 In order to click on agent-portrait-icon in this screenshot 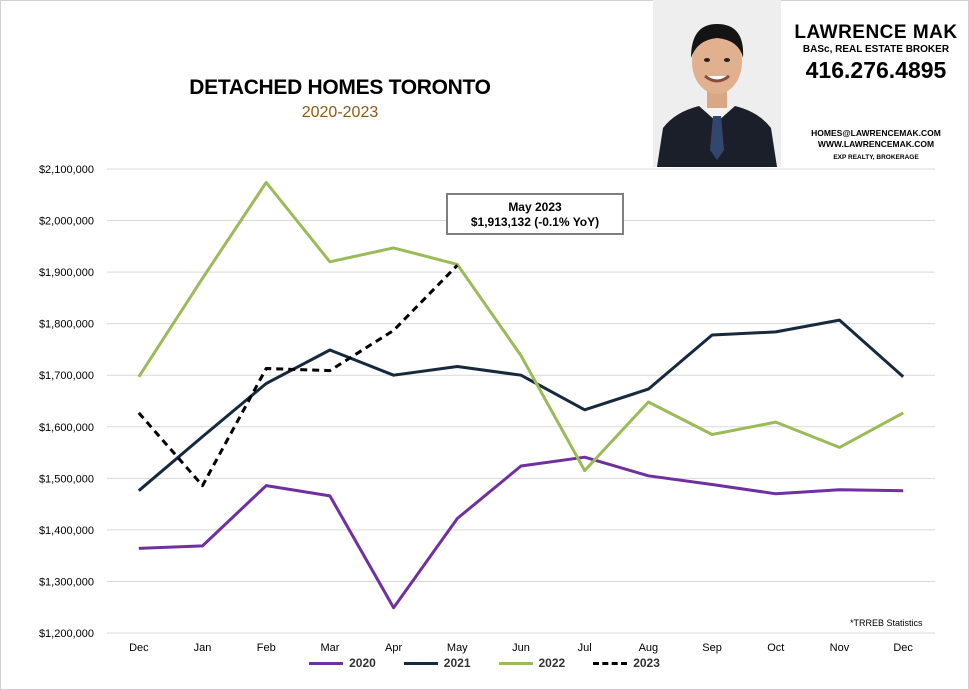, I will do `click(717, 83)`.